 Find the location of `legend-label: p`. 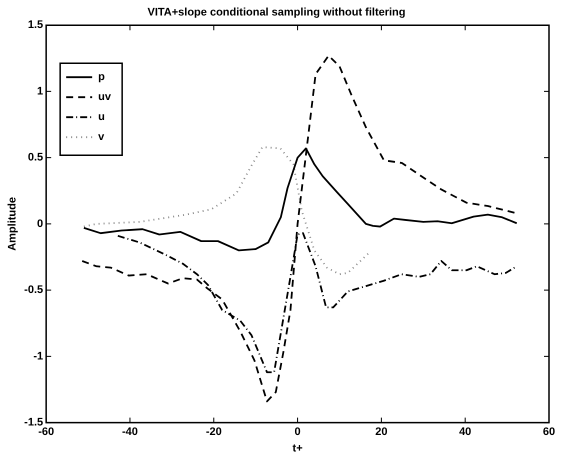

legend-label: p is located at coordinates (102, 77).